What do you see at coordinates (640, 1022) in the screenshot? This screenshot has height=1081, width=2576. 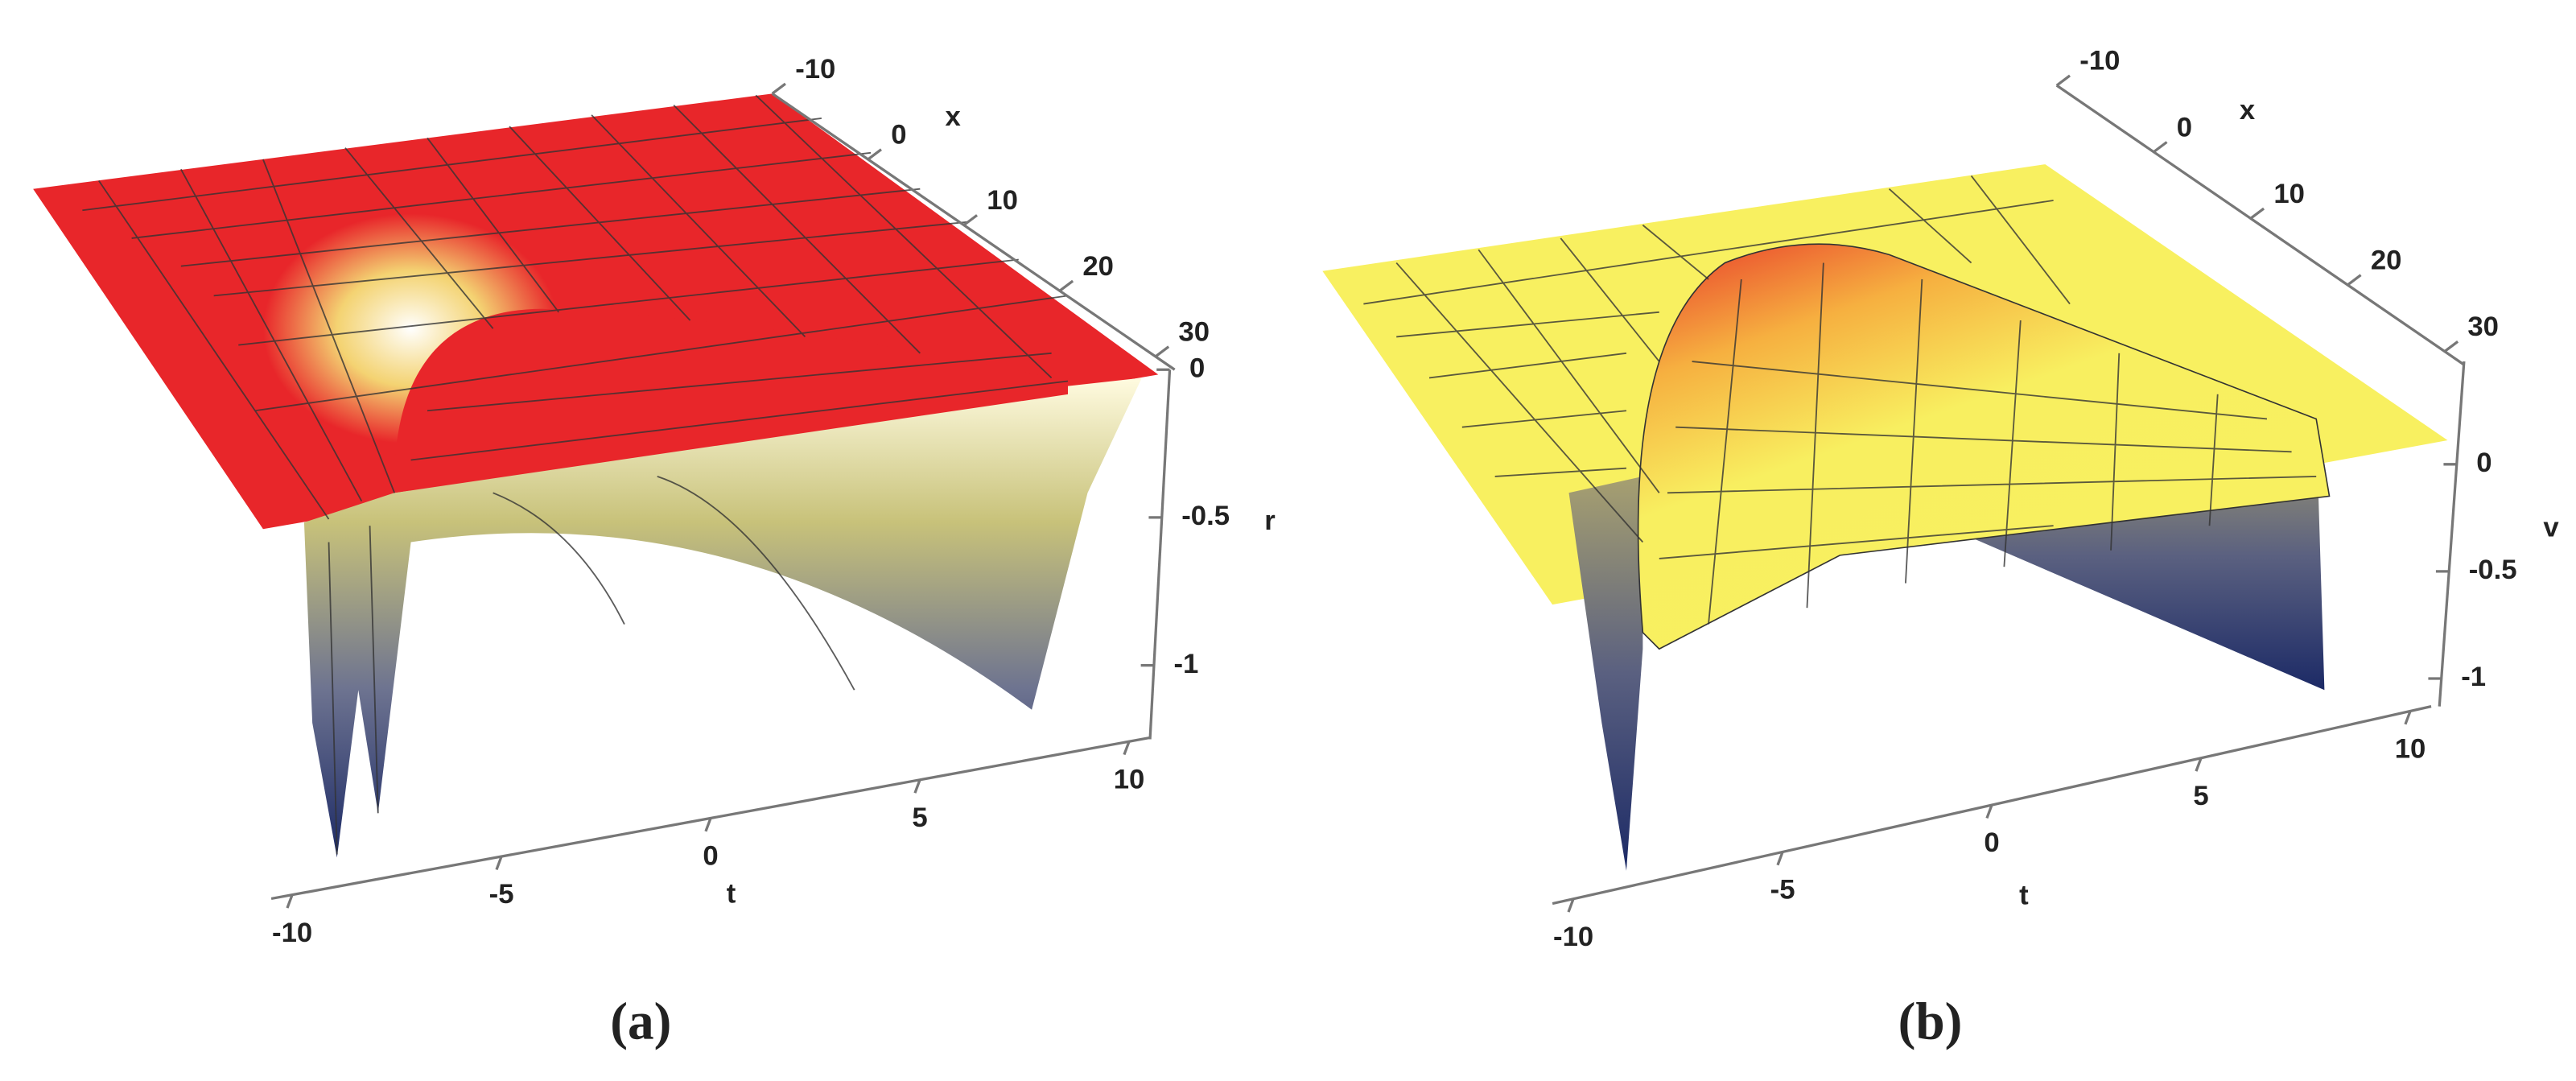 I see `panel-label: (a)` at bounding box center [640, 1022].